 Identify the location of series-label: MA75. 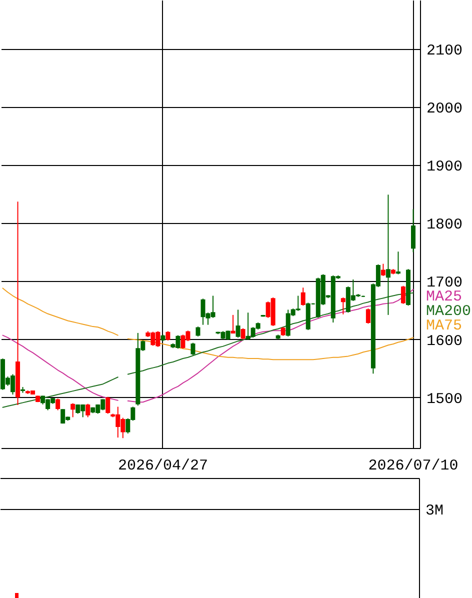
(444, 326).